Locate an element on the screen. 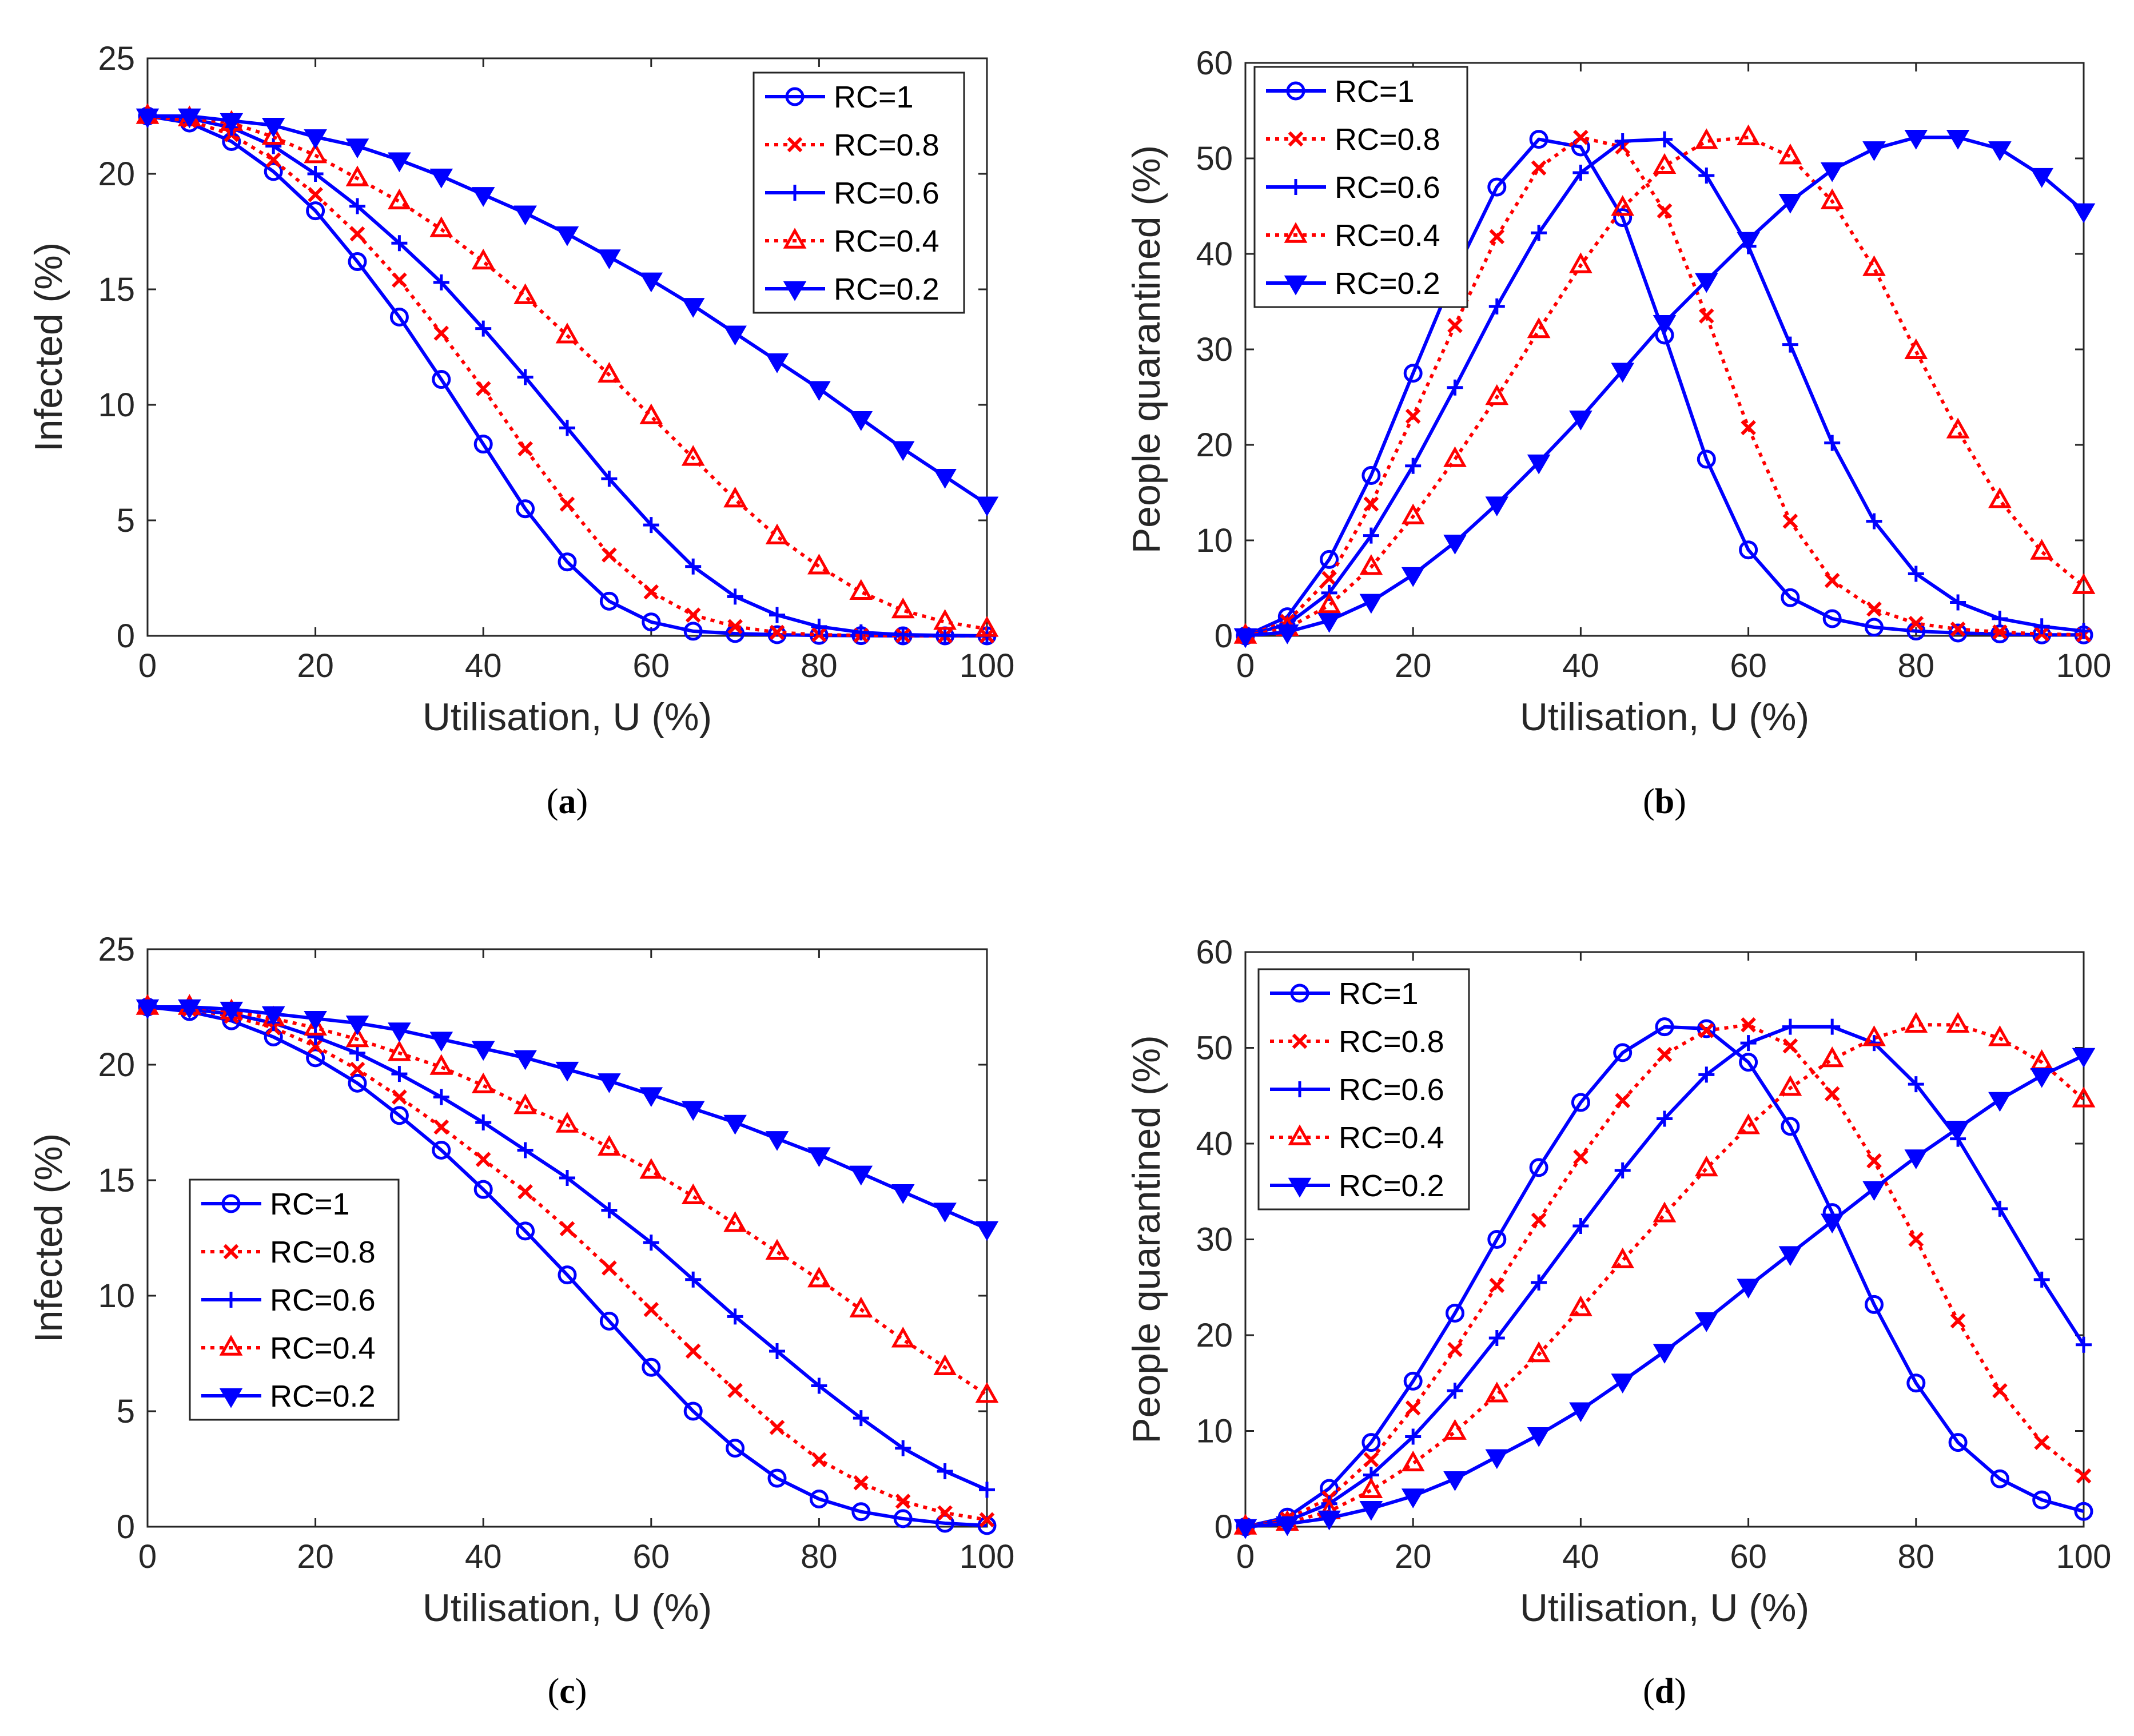  y-tick-label: 15 is located at coordinates (116, 1180).